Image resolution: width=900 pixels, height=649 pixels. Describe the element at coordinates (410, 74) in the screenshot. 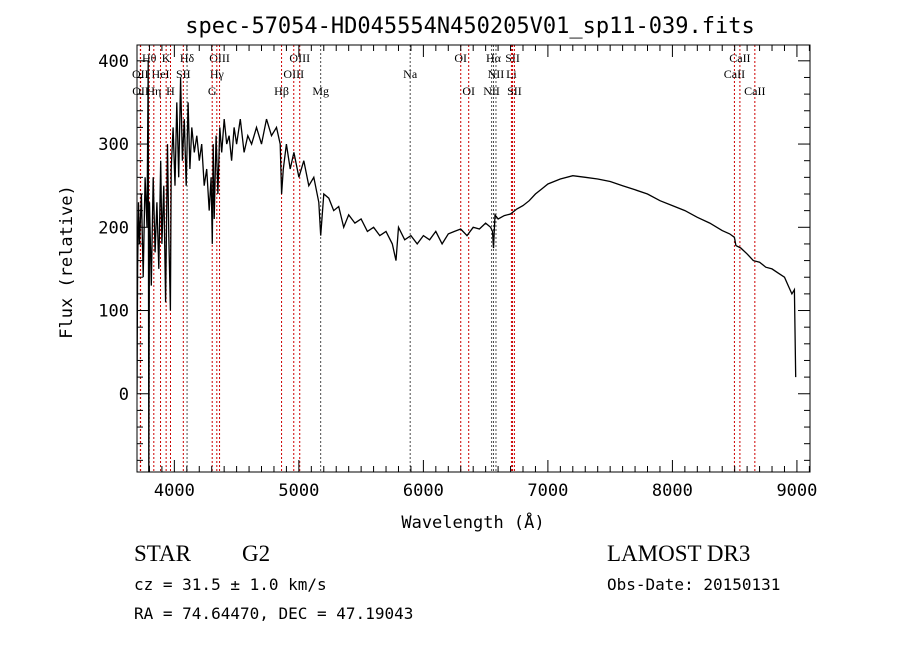

I see `line-marker-label: Na` at that location.